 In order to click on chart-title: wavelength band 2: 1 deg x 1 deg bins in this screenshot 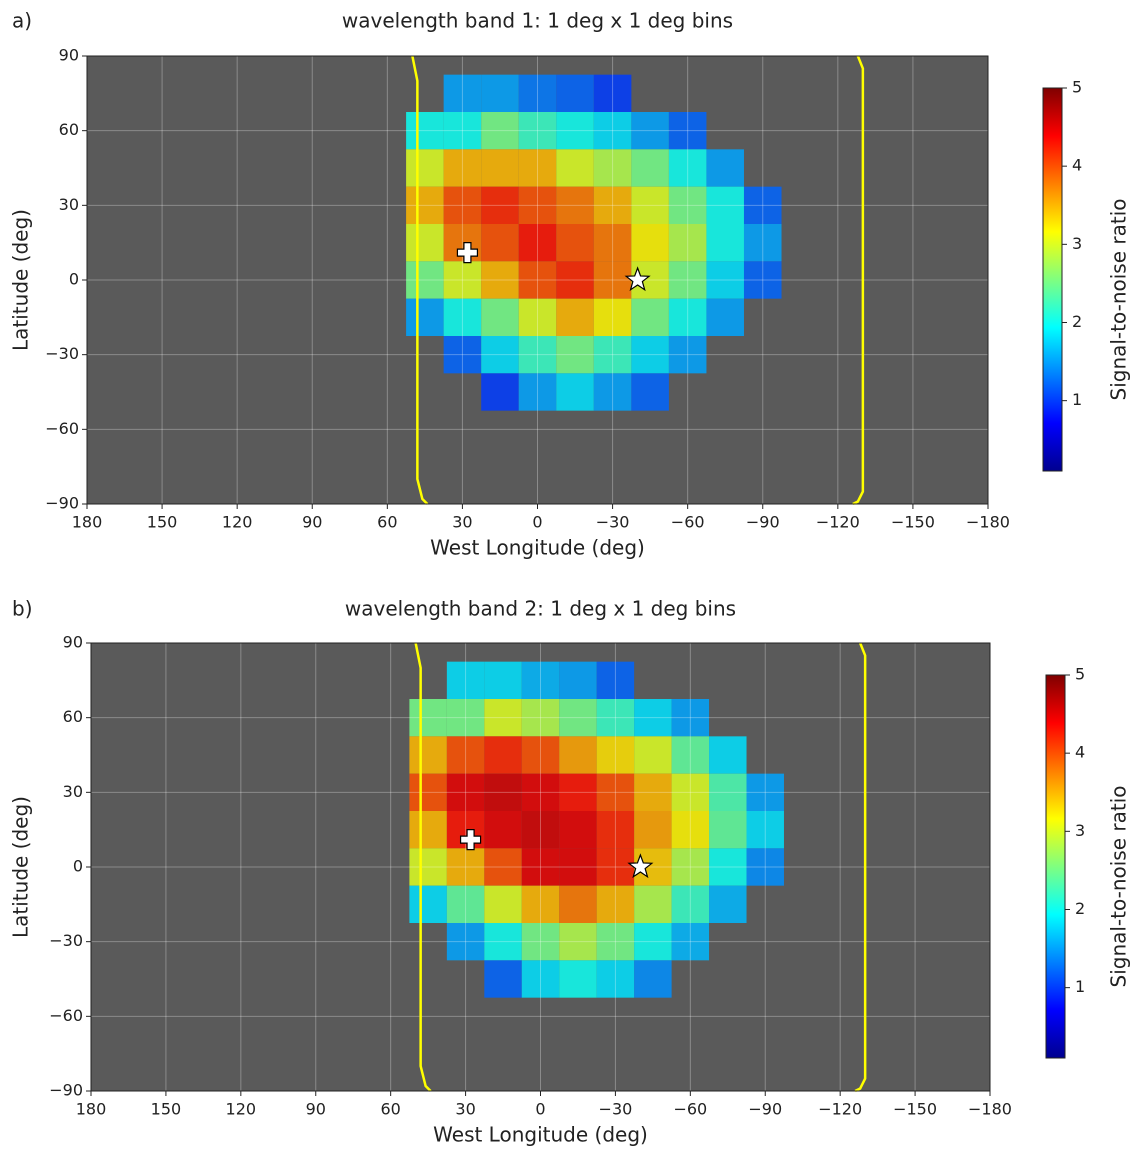, I will do `click(540, 609)`.